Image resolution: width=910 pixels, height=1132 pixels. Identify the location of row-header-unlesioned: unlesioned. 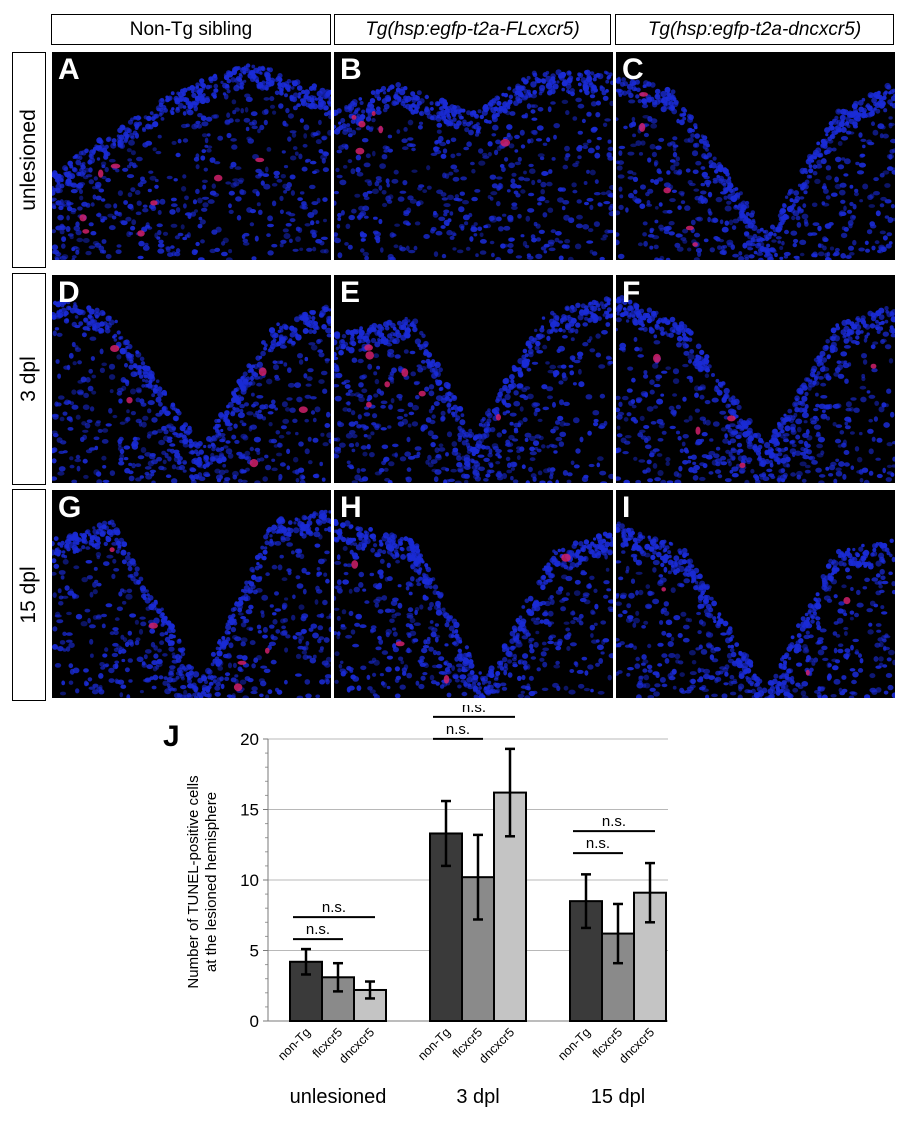
(29, 160).